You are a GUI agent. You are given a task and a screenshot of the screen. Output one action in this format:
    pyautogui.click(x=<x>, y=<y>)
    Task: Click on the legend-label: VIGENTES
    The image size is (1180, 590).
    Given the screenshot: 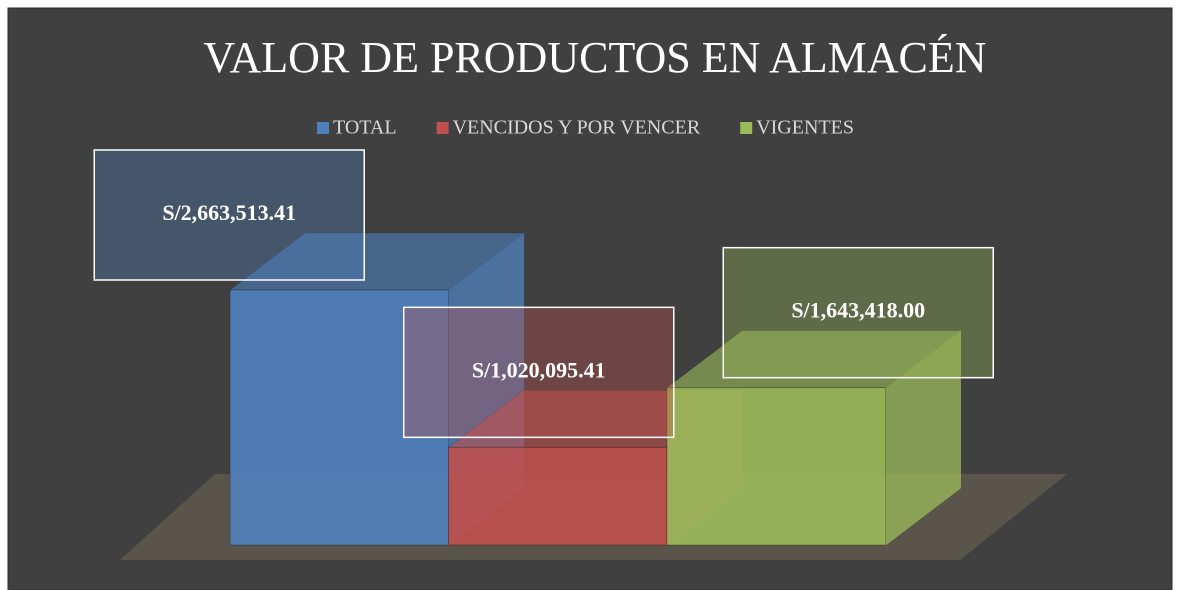 What is the action you would take?
    pyautogui.click(x=805, y=128)
    